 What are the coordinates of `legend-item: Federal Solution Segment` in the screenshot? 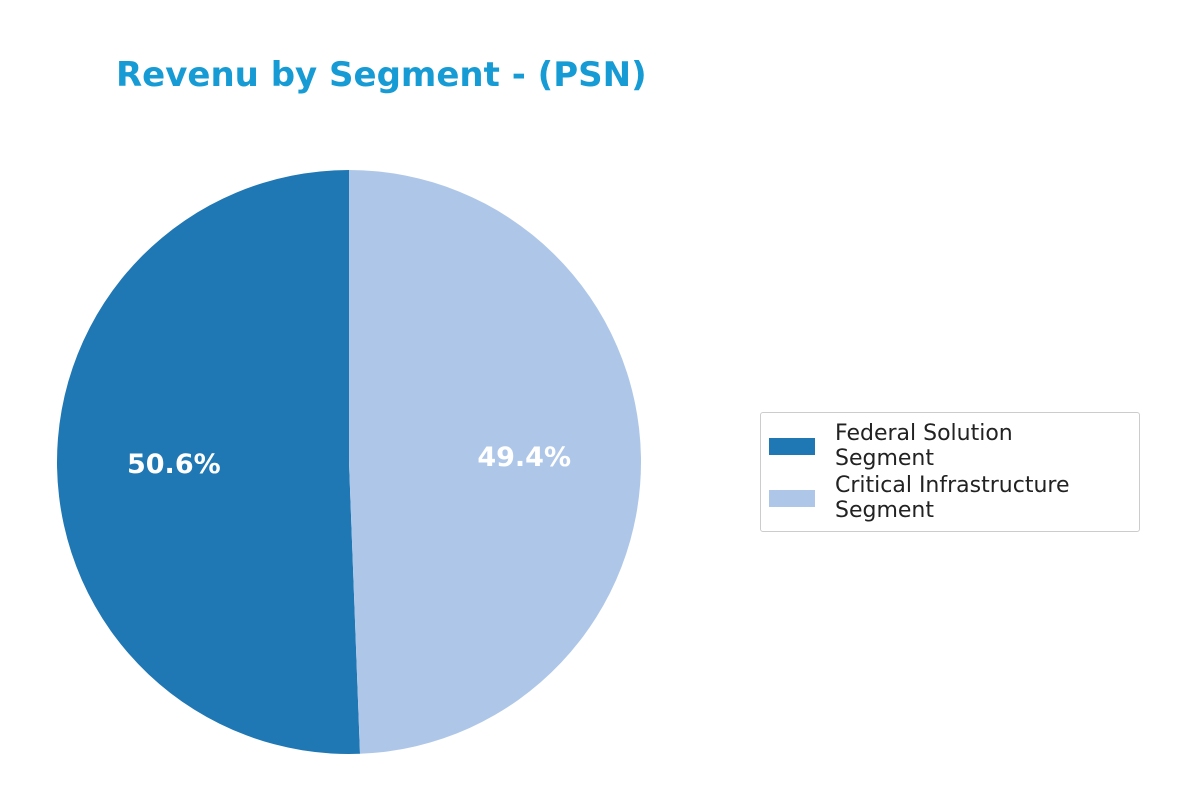 It's located at (950, 446).